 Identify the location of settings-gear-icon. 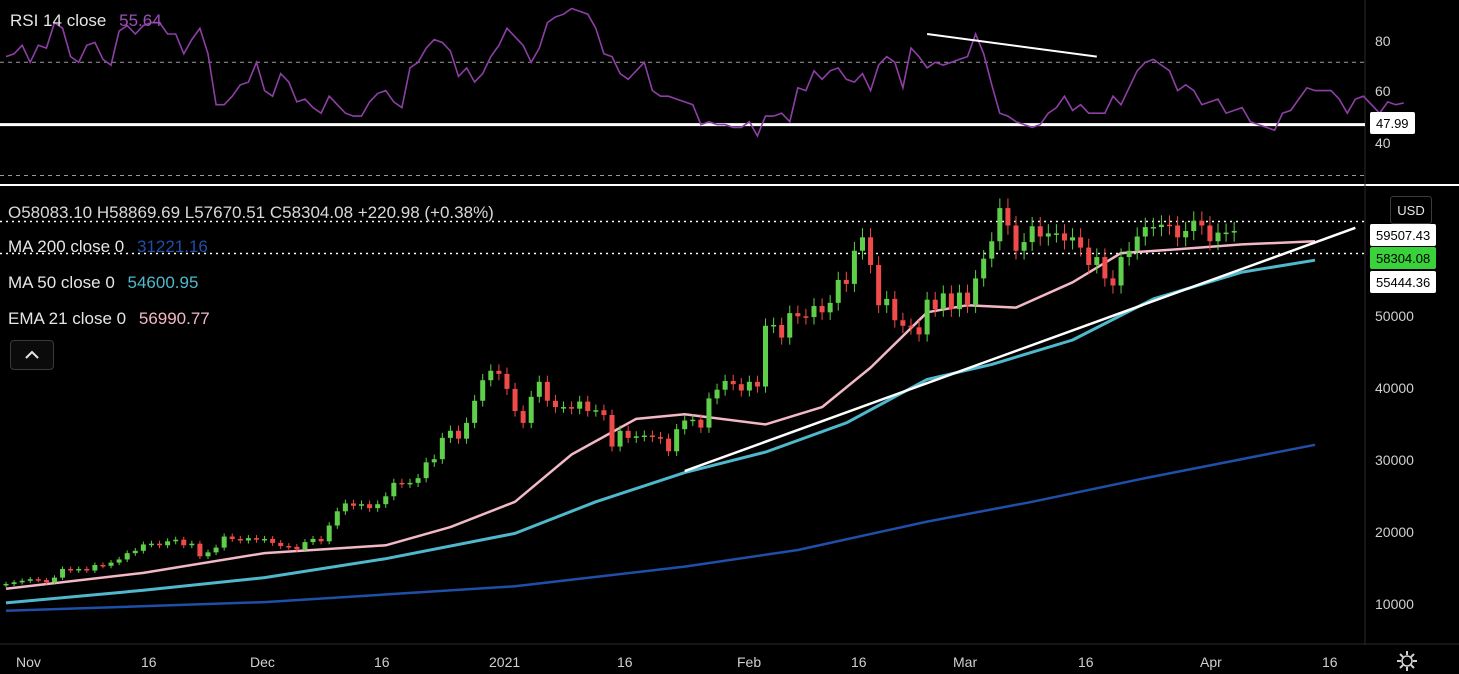
(1407, 661).